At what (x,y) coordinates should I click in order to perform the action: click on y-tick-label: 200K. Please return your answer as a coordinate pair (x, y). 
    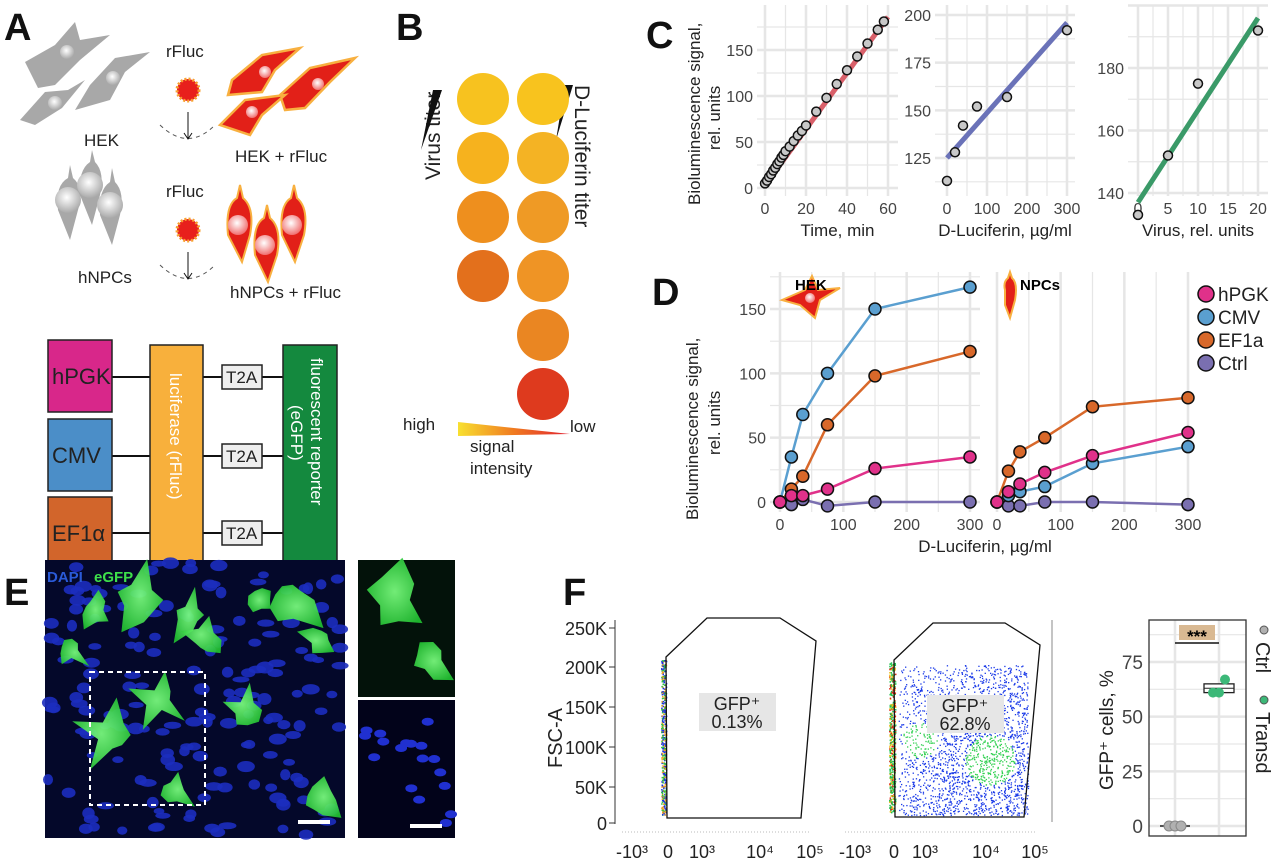
    Looking at the image, I should click on (586, 668).